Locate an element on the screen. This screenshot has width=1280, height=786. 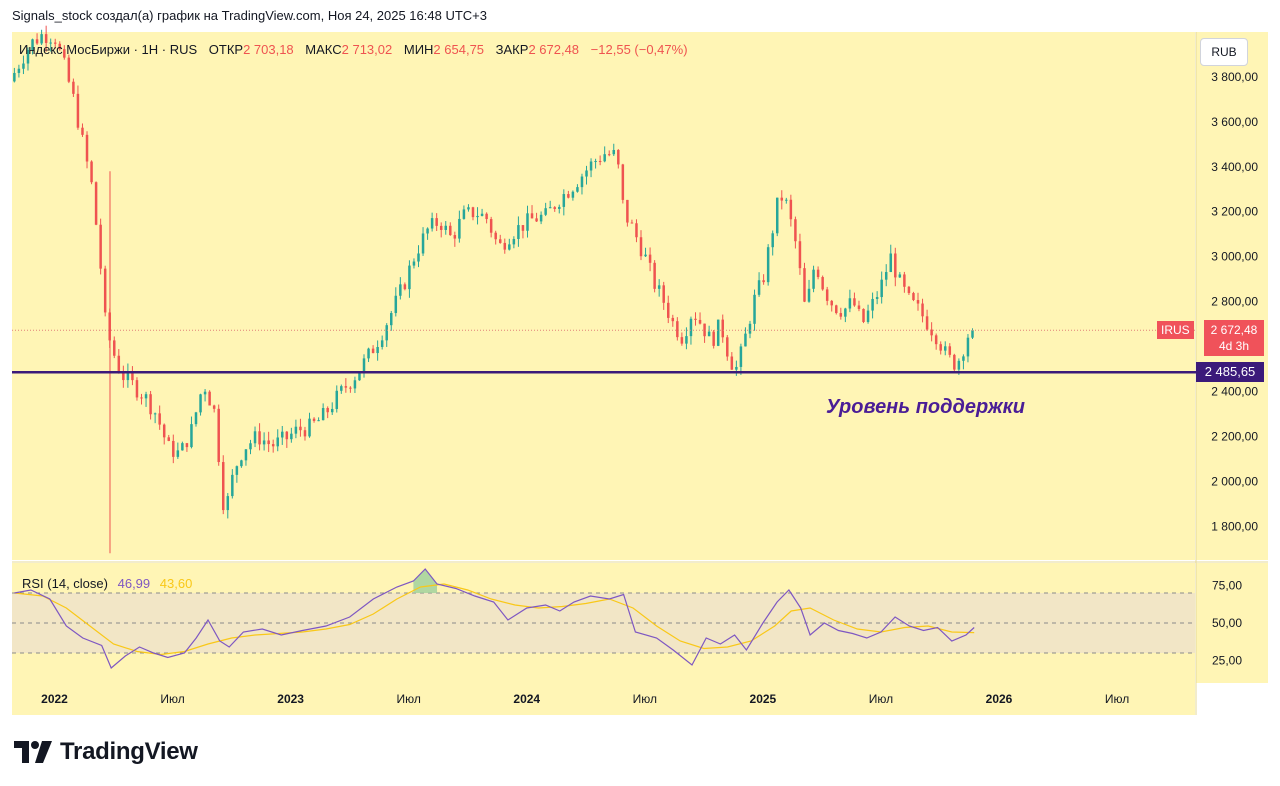
high-value: 2 713,02 is located at coordinates (367, 49).